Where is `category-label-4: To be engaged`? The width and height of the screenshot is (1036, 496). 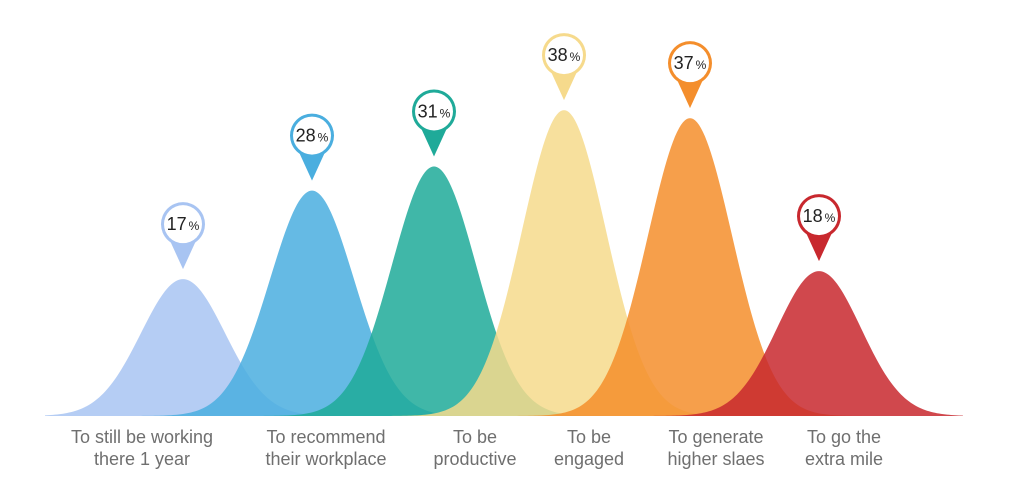 category-label-4: To be engaged is located at coordinates (589, 448).